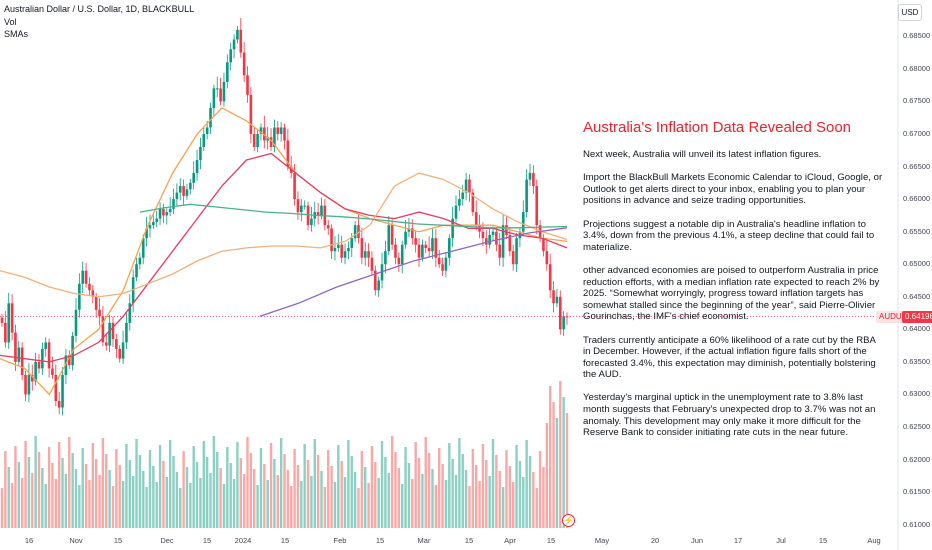 The height and width of the screenshot is (550, 932). What do you see at coordinates (424, 540) in the screenshot?
I see `time-tick-label: Mar` at bounding box center [424, 540].